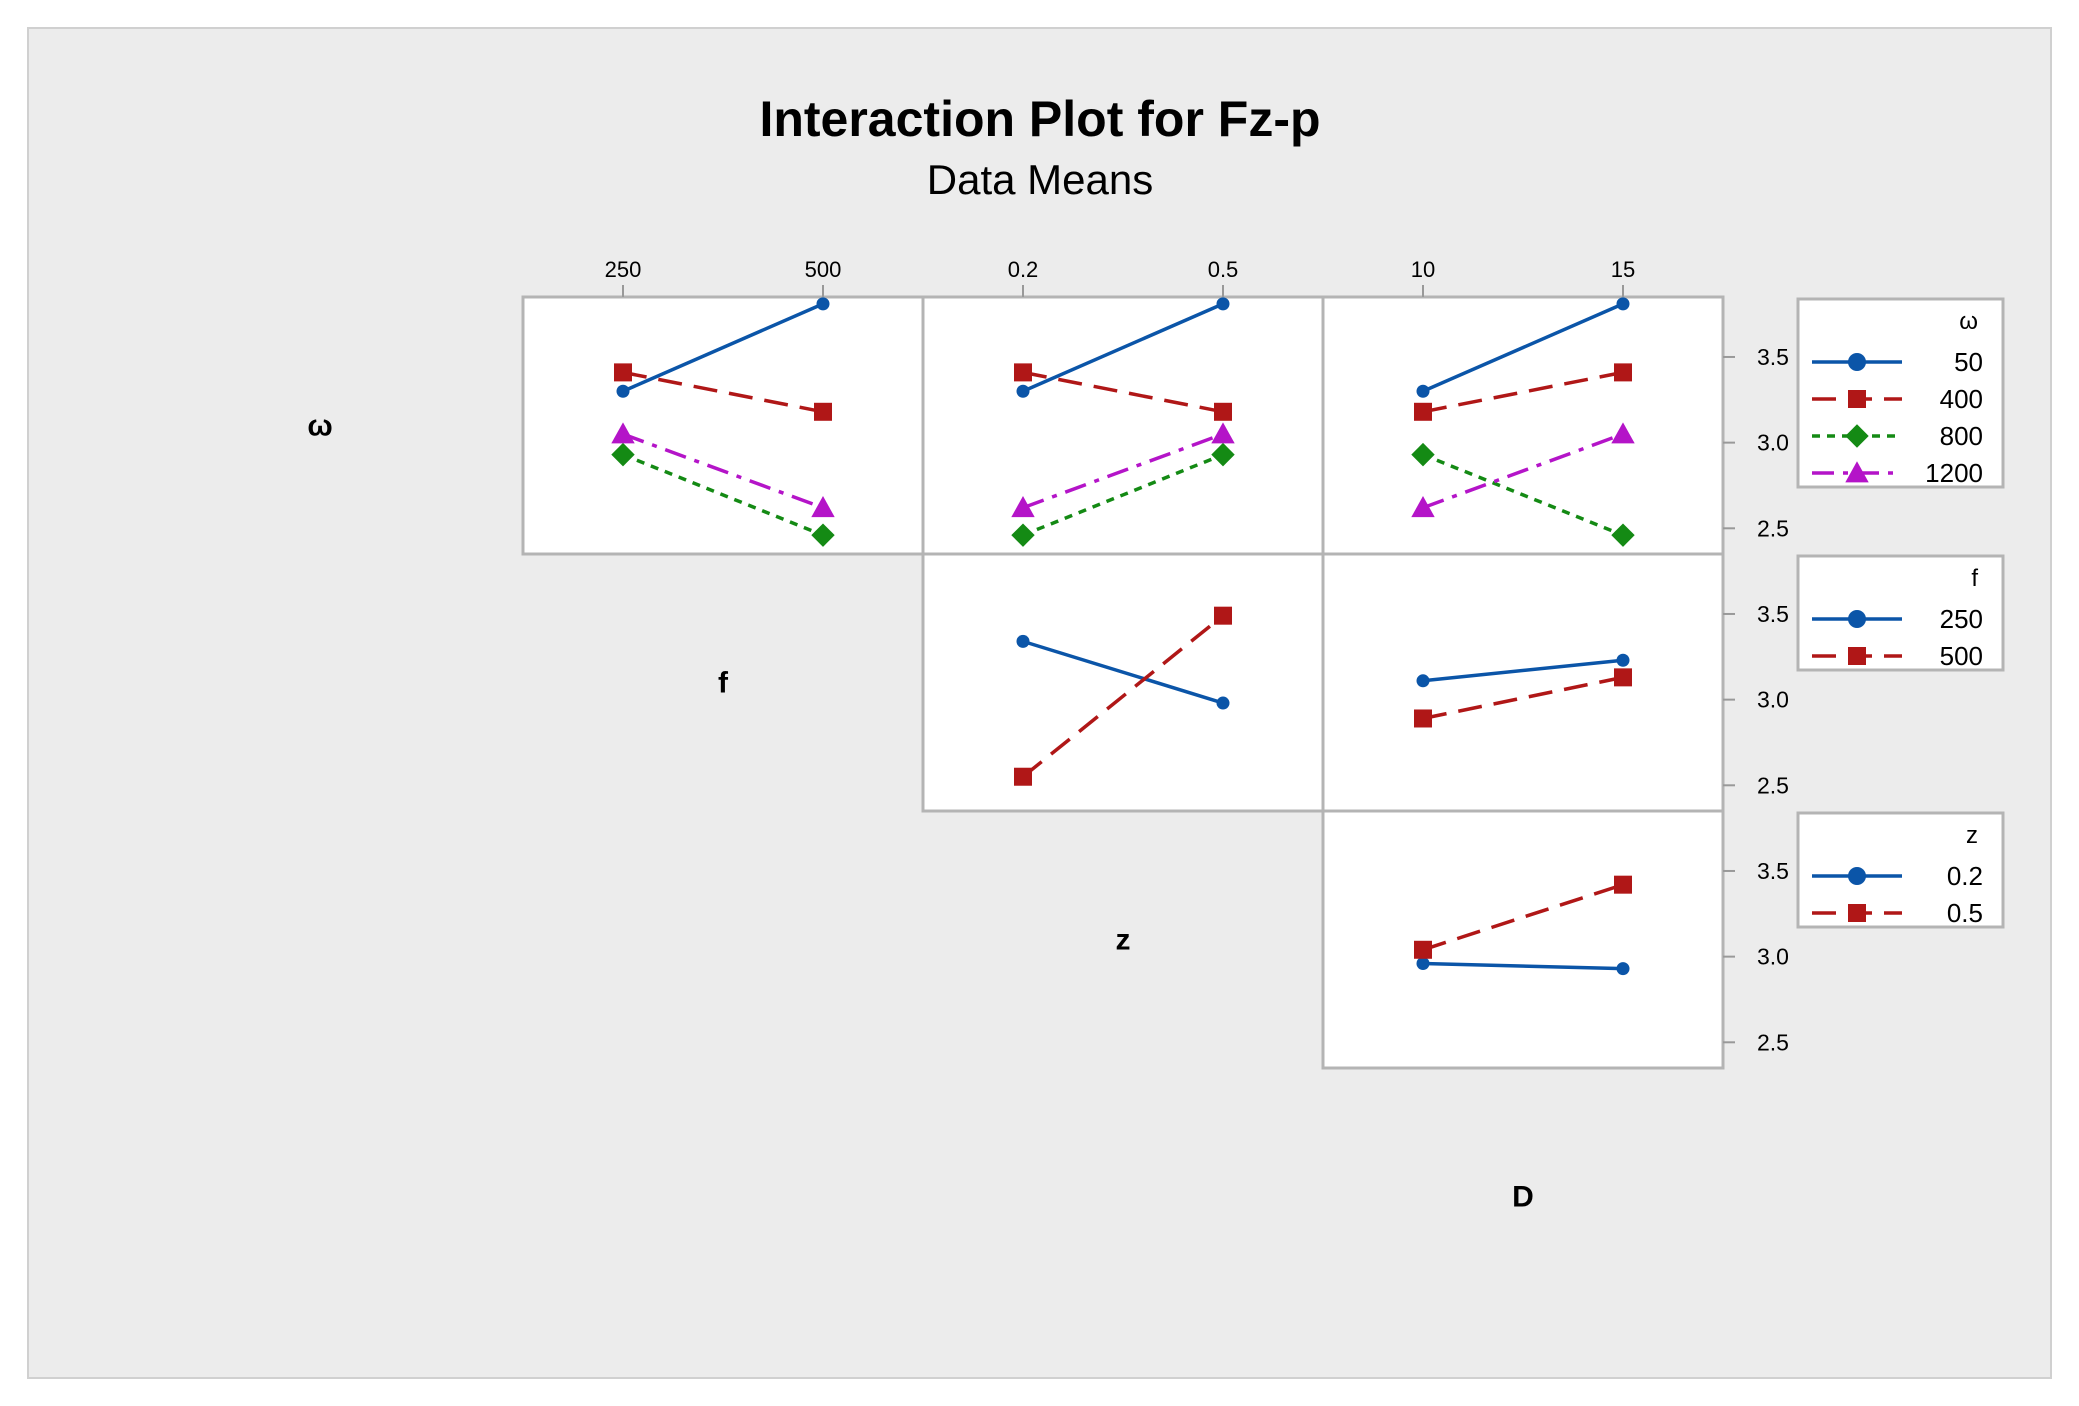  I want to click on factor-label-z: z, so click(1123, 940).